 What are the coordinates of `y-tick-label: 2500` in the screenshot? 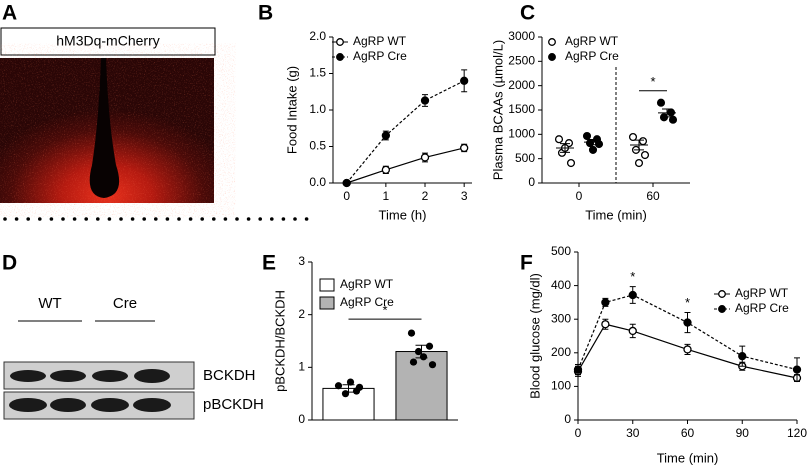 It's located at (521, 61).